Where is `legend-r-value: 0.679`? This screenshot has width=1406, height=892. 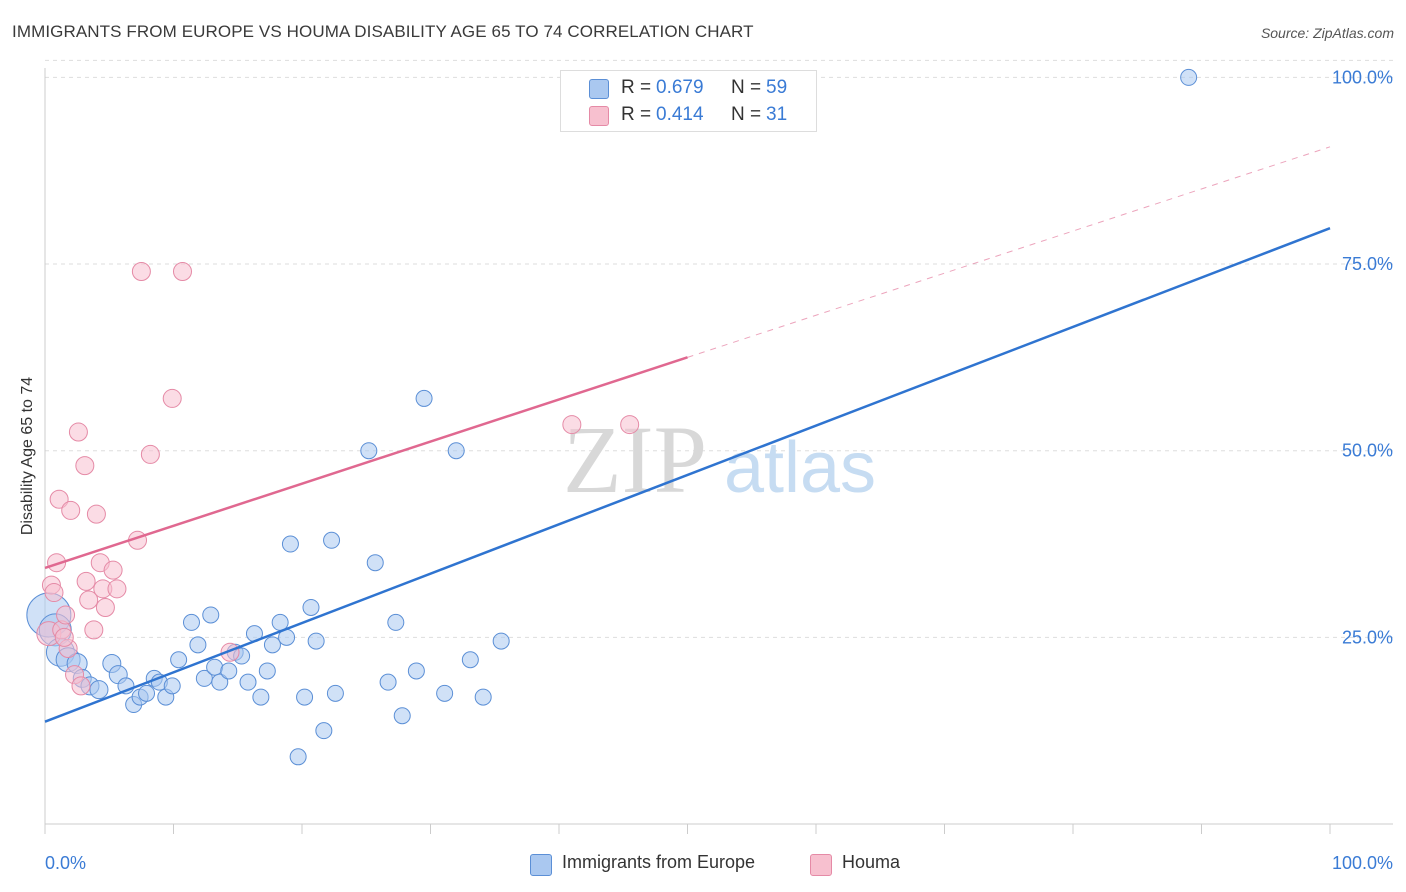 legend-r-value: 0.679 is located at coordinates (680, 87).